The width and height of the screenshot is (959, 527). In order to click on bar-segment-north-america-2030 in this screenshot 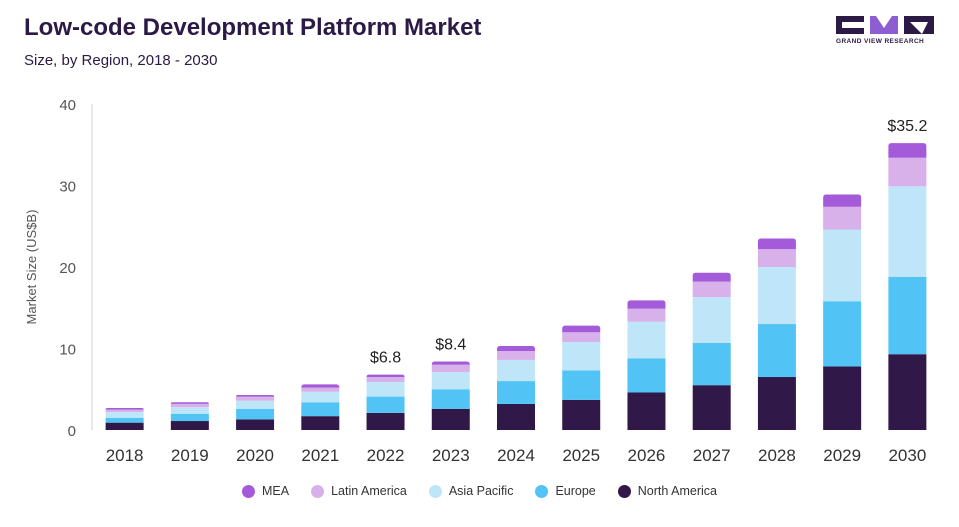, I will do `click(907, 392)`.